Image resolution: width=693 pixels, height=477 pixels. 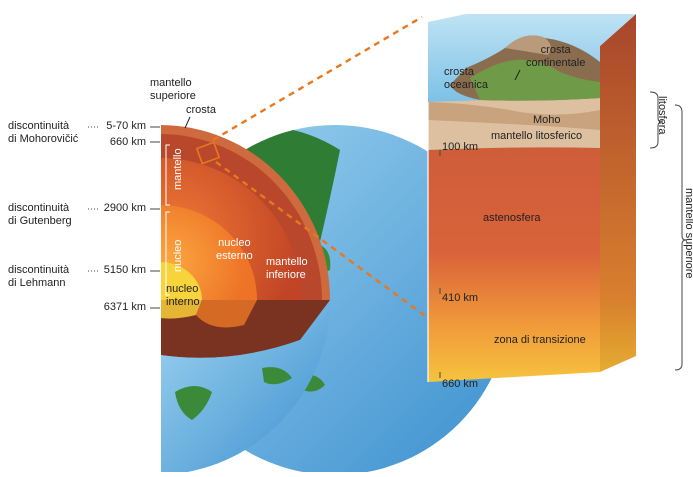 I want to click on depth-2900: 2900 km, so click(x=124, y=208).